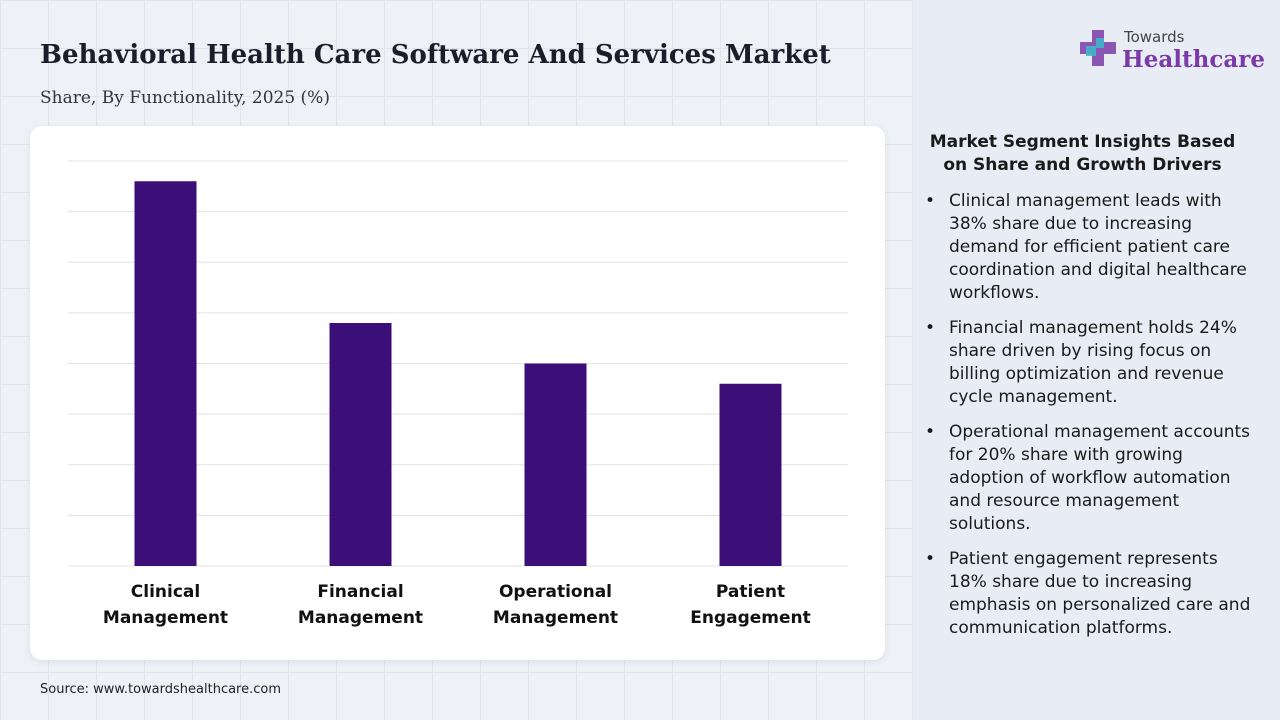 This screenshot has height=720, width=1280. Describe the element at coordinates (165, 605) in the screenshot. I see `x-tick-label: Clinical Management` at that location.